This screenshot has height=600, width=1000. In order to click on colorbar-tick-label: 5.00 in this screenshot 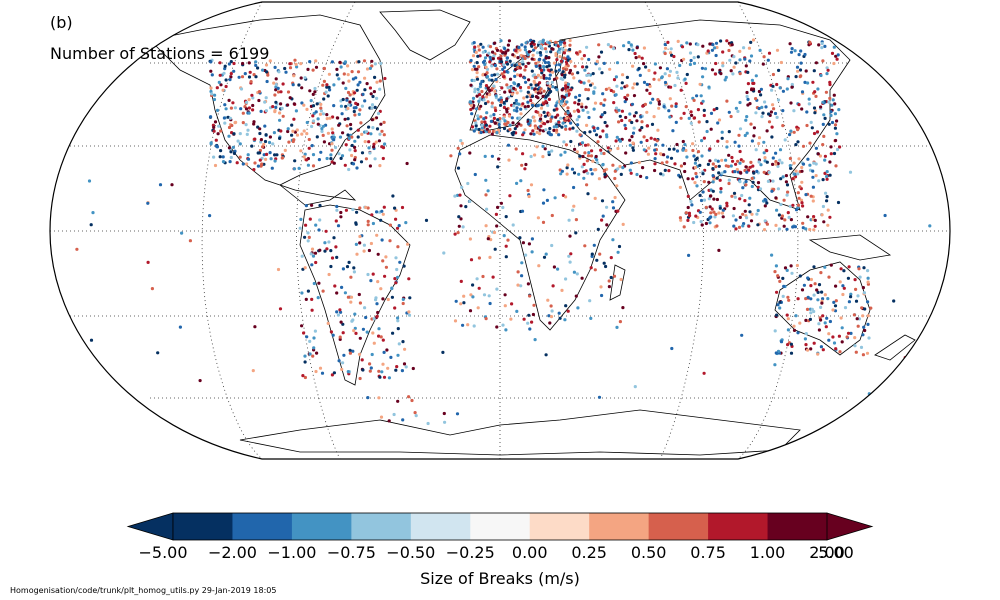, I will do `click(836, 552)`.